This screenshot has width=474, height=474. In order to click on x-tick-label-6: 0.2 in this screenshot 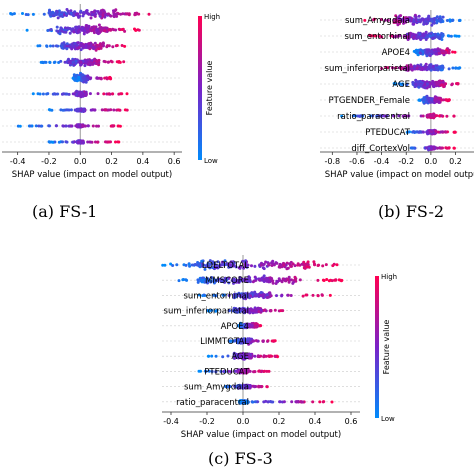, I will do `click(455, 161)`.